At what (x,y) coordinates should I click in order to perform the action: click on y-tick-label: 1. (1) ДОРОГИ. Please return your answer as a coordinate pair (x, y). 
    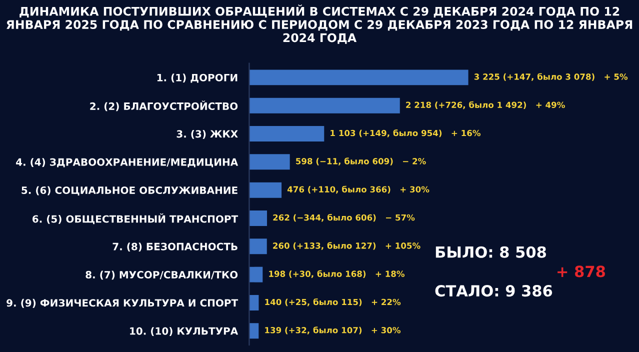
    Looking at the image, I should click on (197, 78).